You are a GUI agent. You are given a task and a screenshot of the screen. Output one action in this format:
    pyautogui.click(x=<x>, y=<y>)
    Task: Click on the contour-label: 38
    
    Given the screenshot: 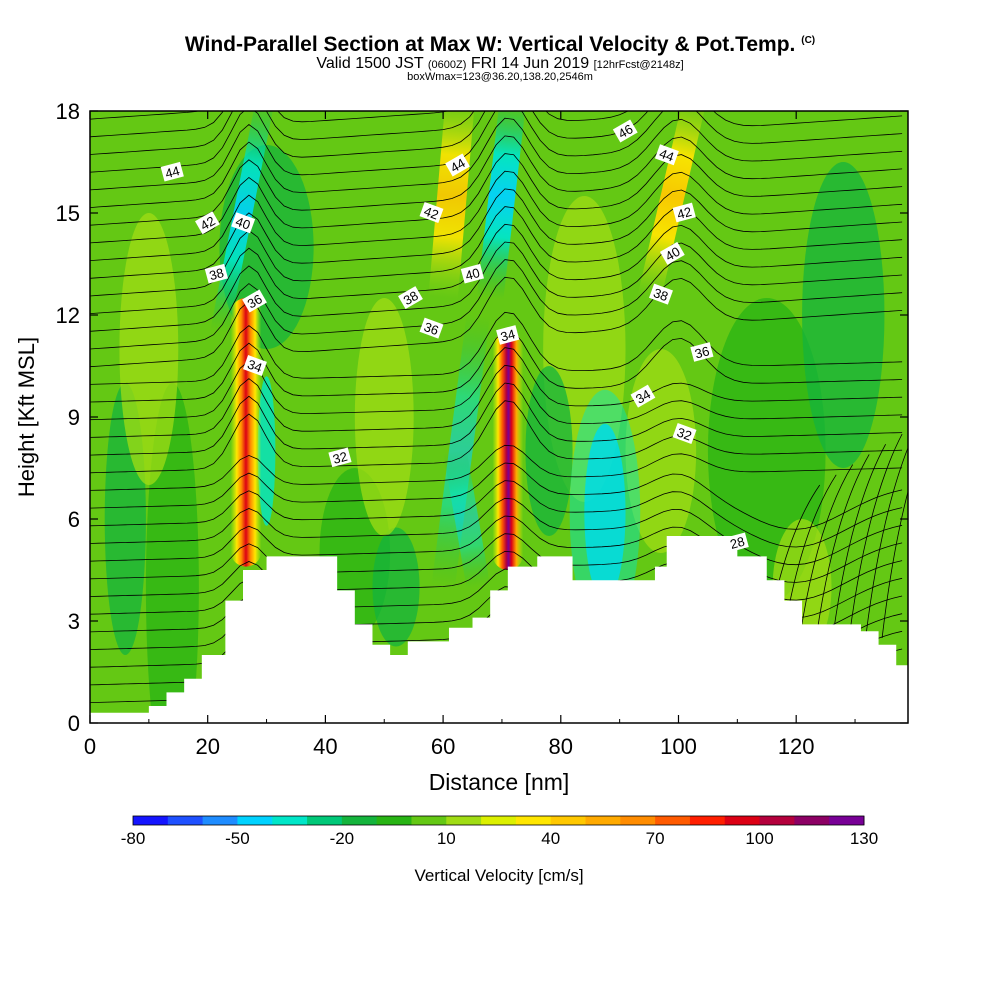 What is the action you would take?
    pyautogui.click(x=661, y=294)
    